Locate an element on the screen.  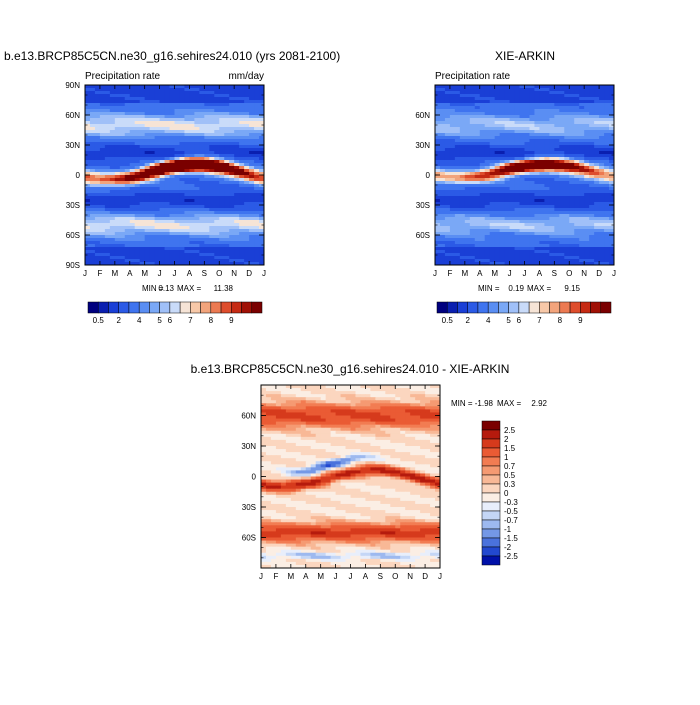
x-tick-label: J is located at coordinates (175, 273).